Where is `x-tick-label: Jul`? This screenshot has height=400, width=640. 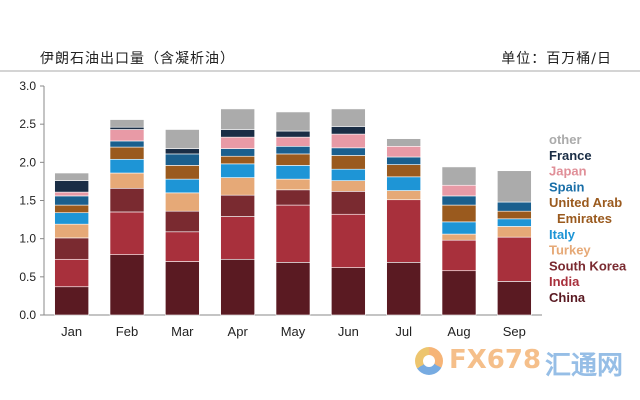
x-tick-label: Jul is located at coordinates (403, 331).